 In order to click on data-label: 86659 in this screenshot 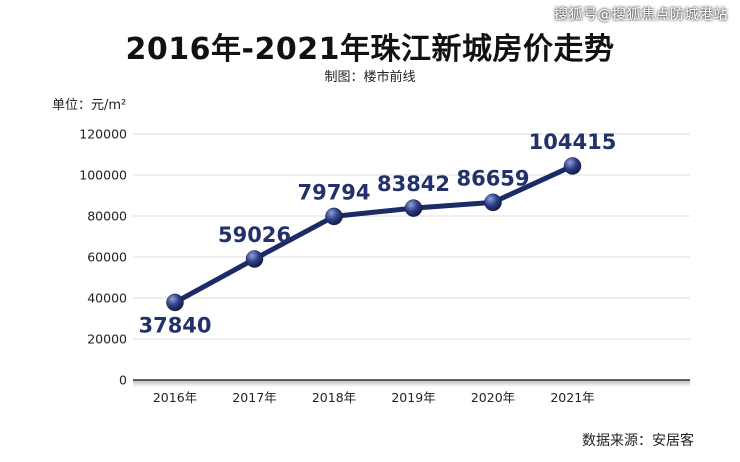, I will do `click(492, 178)`.